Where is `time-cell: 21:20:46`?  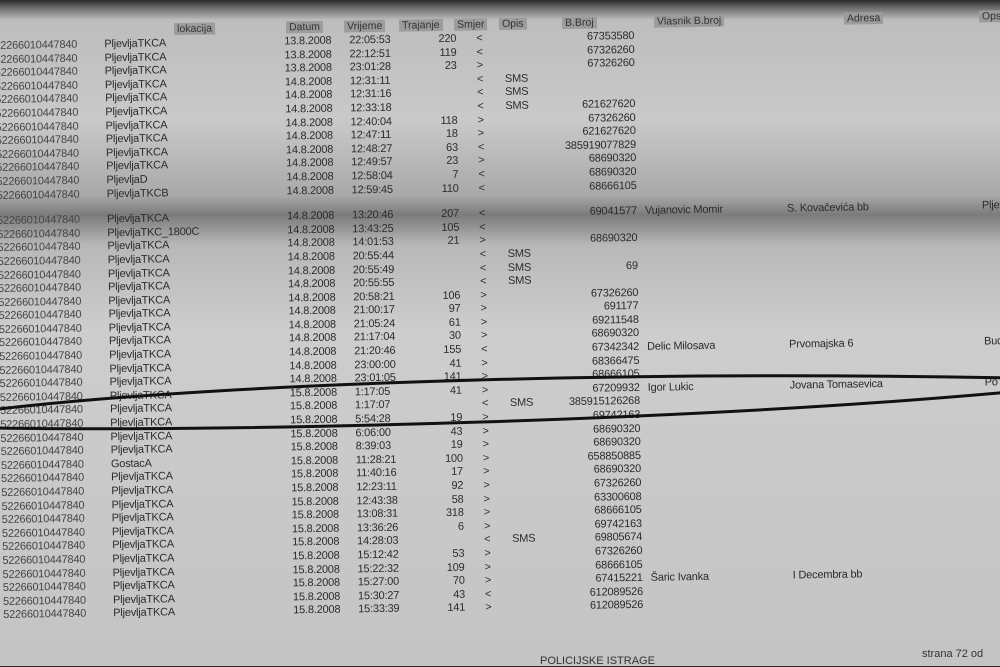
time-cell: 21:20:46 is located at coordinates (375, 351).